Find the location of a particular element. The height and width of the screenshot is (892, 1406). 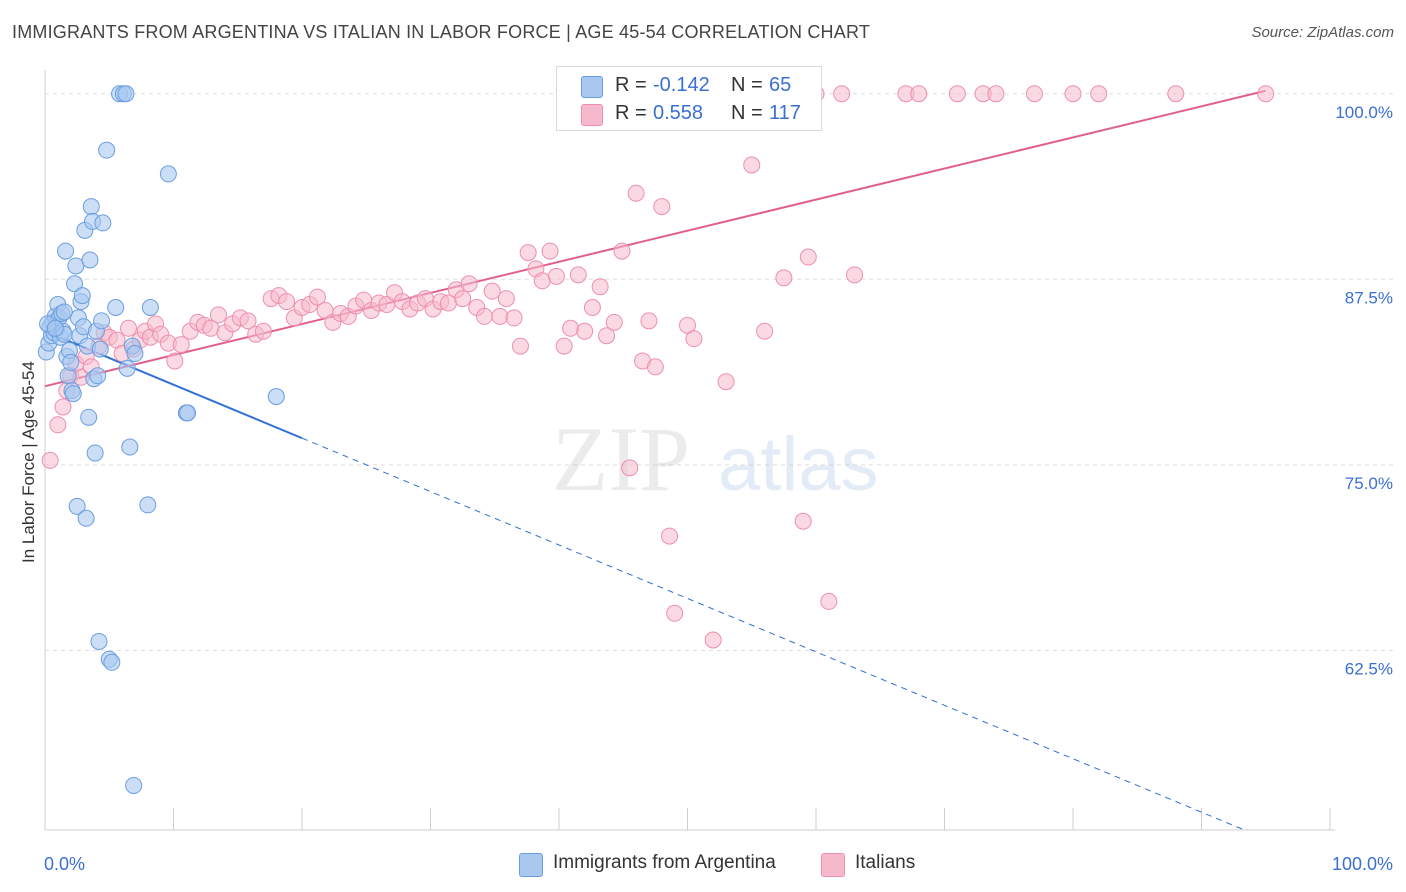

watermark-zip: ZIP is located at coordinates (621, 459).